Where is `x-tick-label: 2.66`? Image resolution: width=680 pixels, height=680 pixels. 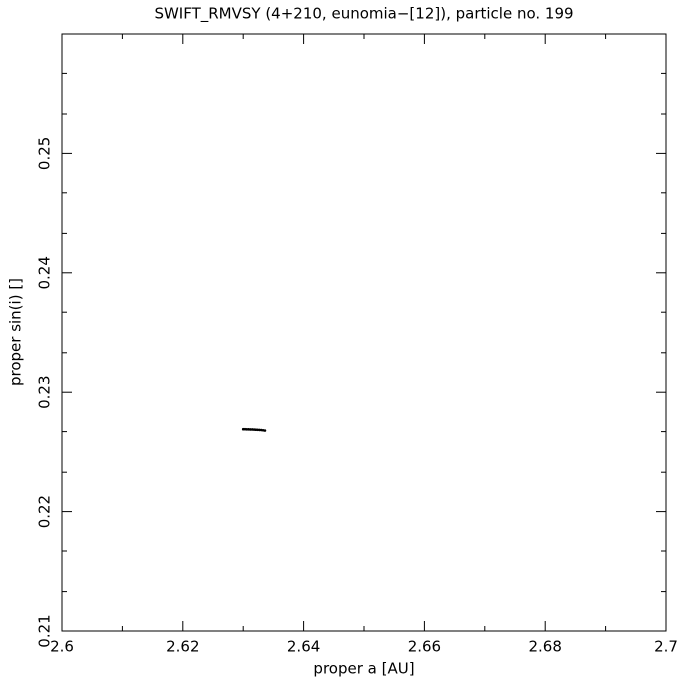
x-tick-label: 2.66 is located at coordinates (424, 647).